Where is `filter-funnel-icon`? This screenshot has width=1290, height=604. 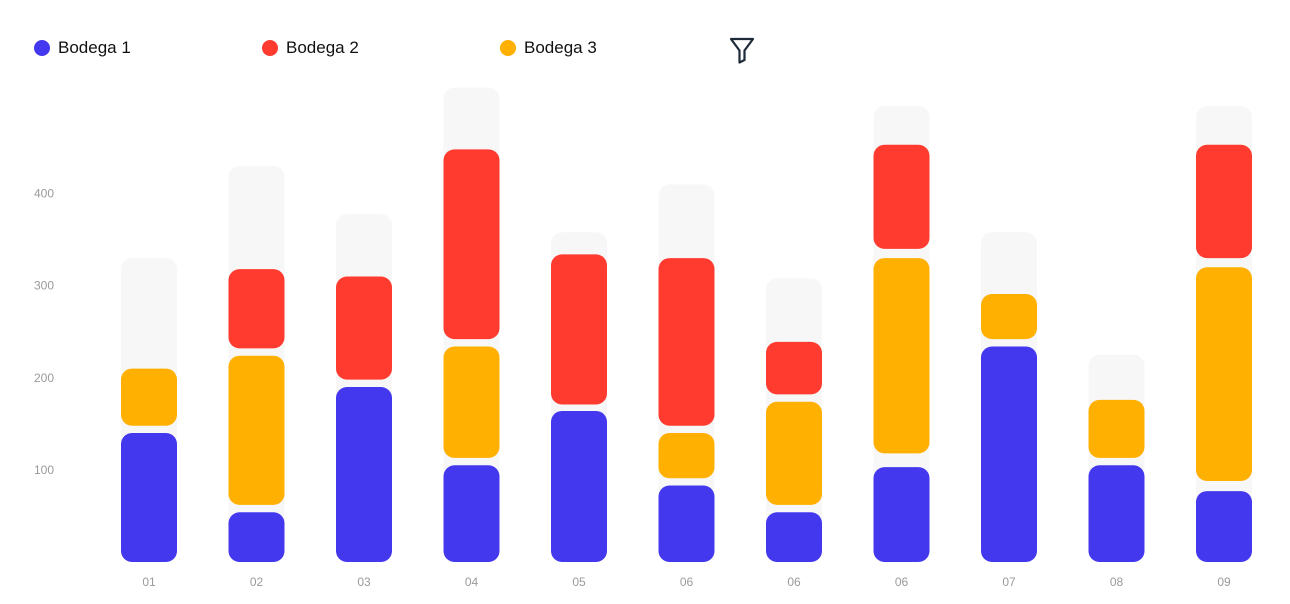 filter-funnel-icon is located at coordinates (742, 50).